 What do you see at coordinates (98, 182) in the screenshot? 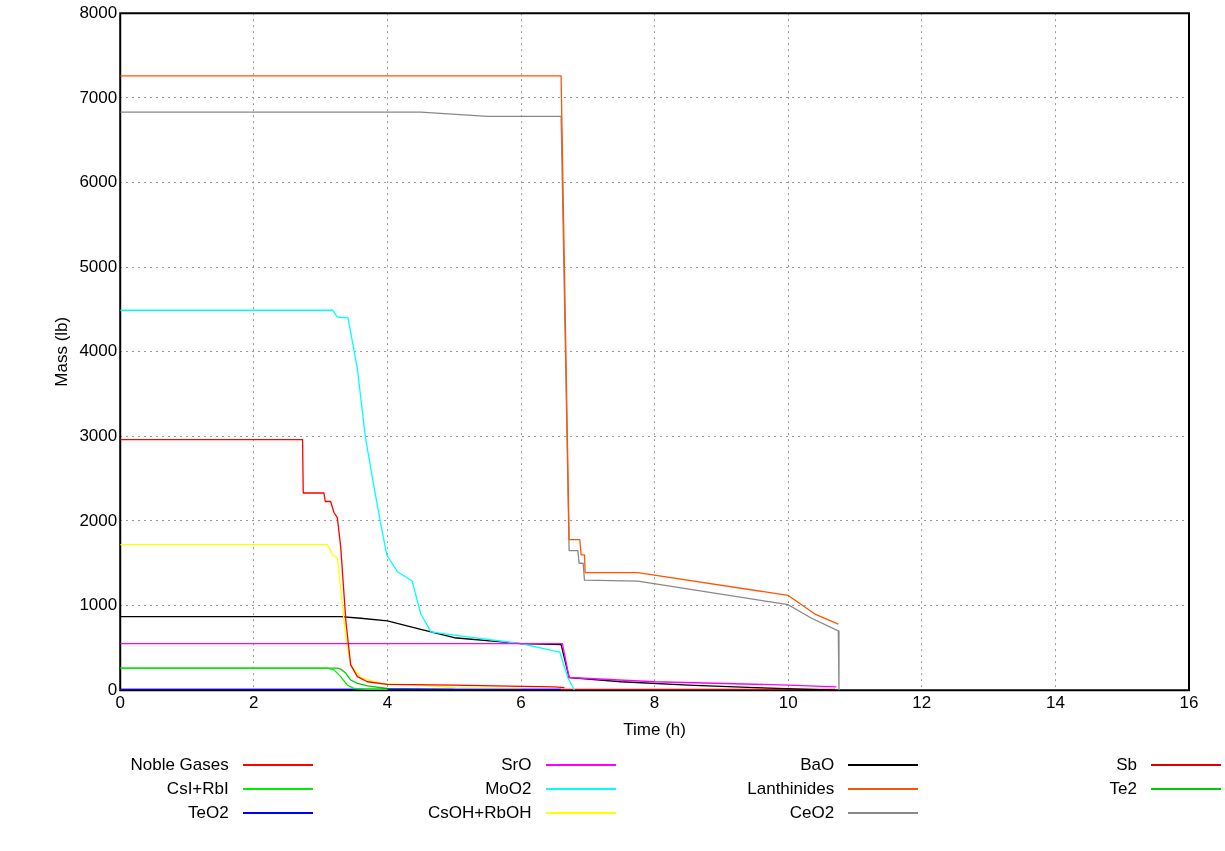
I see `y-tick-label: 6000` at bounding box center [98, 182].